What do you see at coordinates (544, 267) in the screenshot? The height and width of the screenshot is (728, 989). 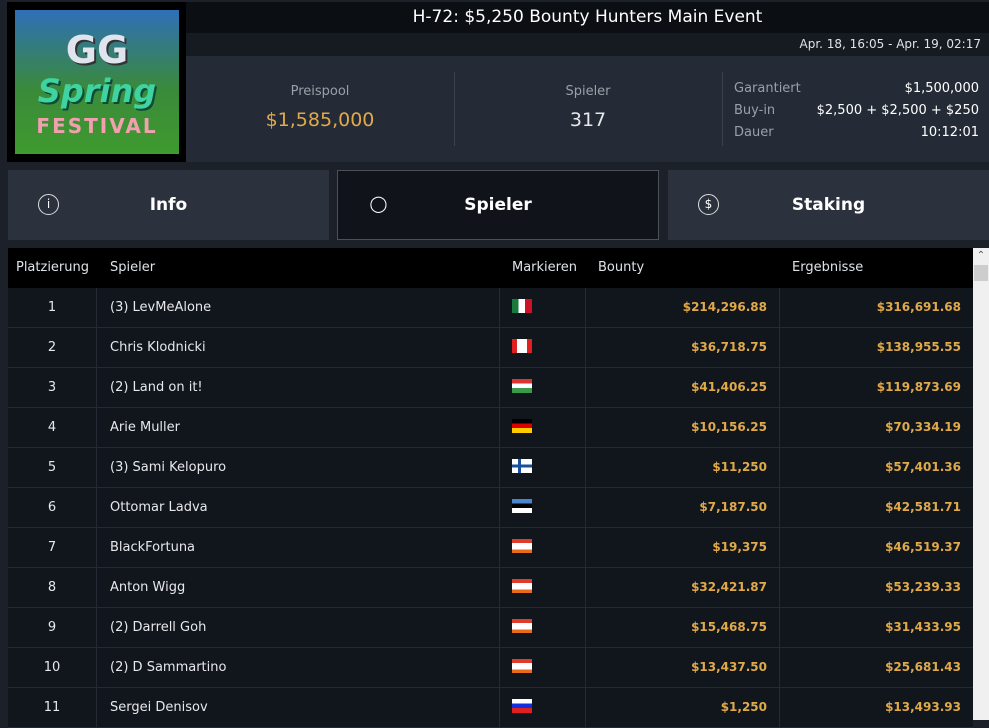 I see `col-flag: Markieren` at bounding box center [544, 267].